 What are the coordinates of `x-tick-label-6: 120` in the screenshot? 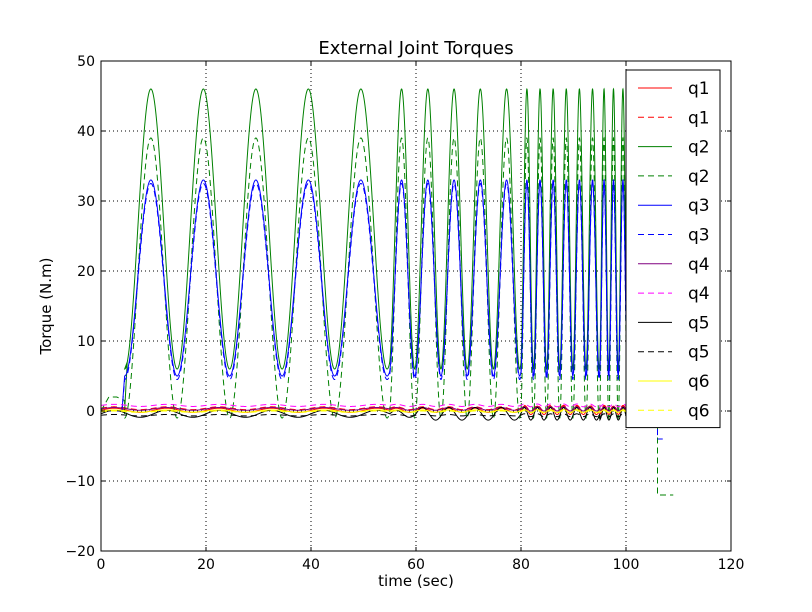 It's located at (731, 565).